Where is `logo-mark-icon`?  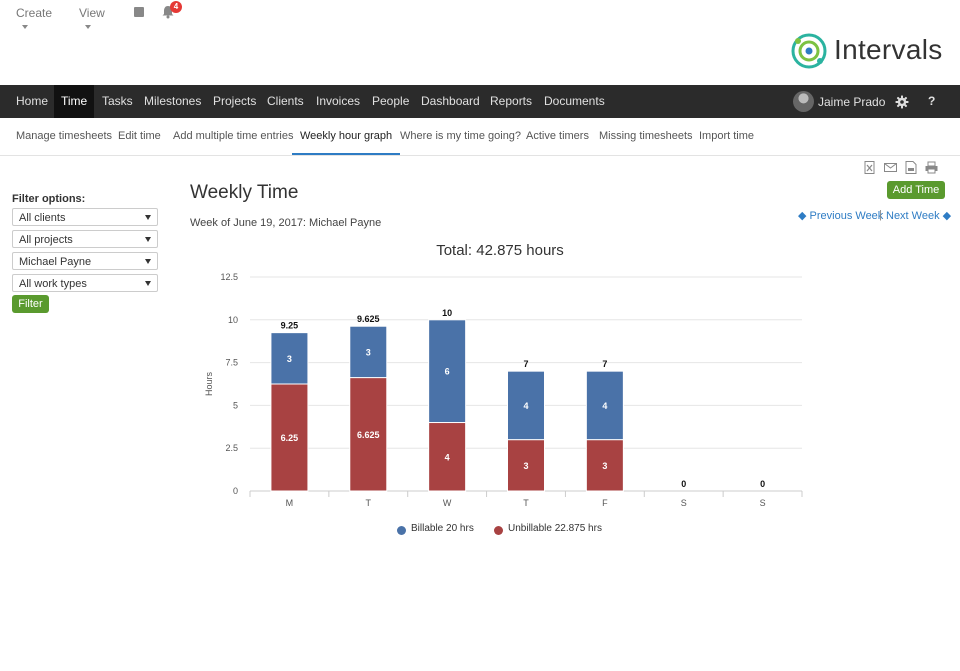
logo-mark-icon is located at coordinates (809, 51).